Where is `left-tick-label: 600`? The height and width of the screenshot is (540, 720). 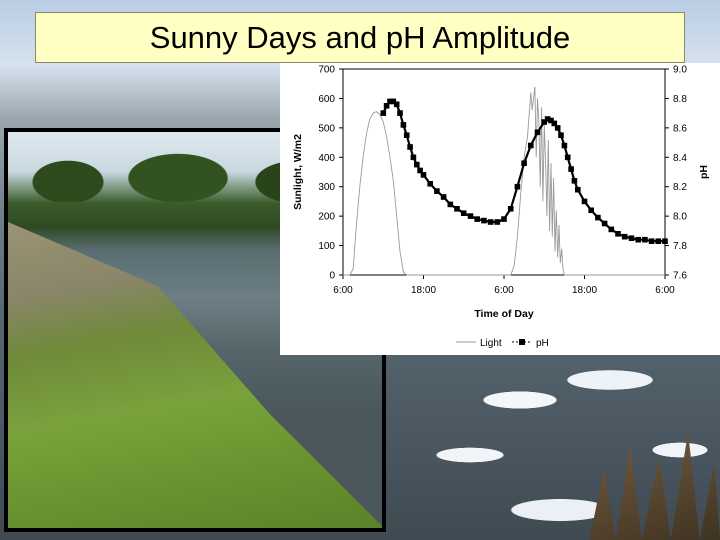
left-tick-label: 600 is located at coordinates (326, 99).